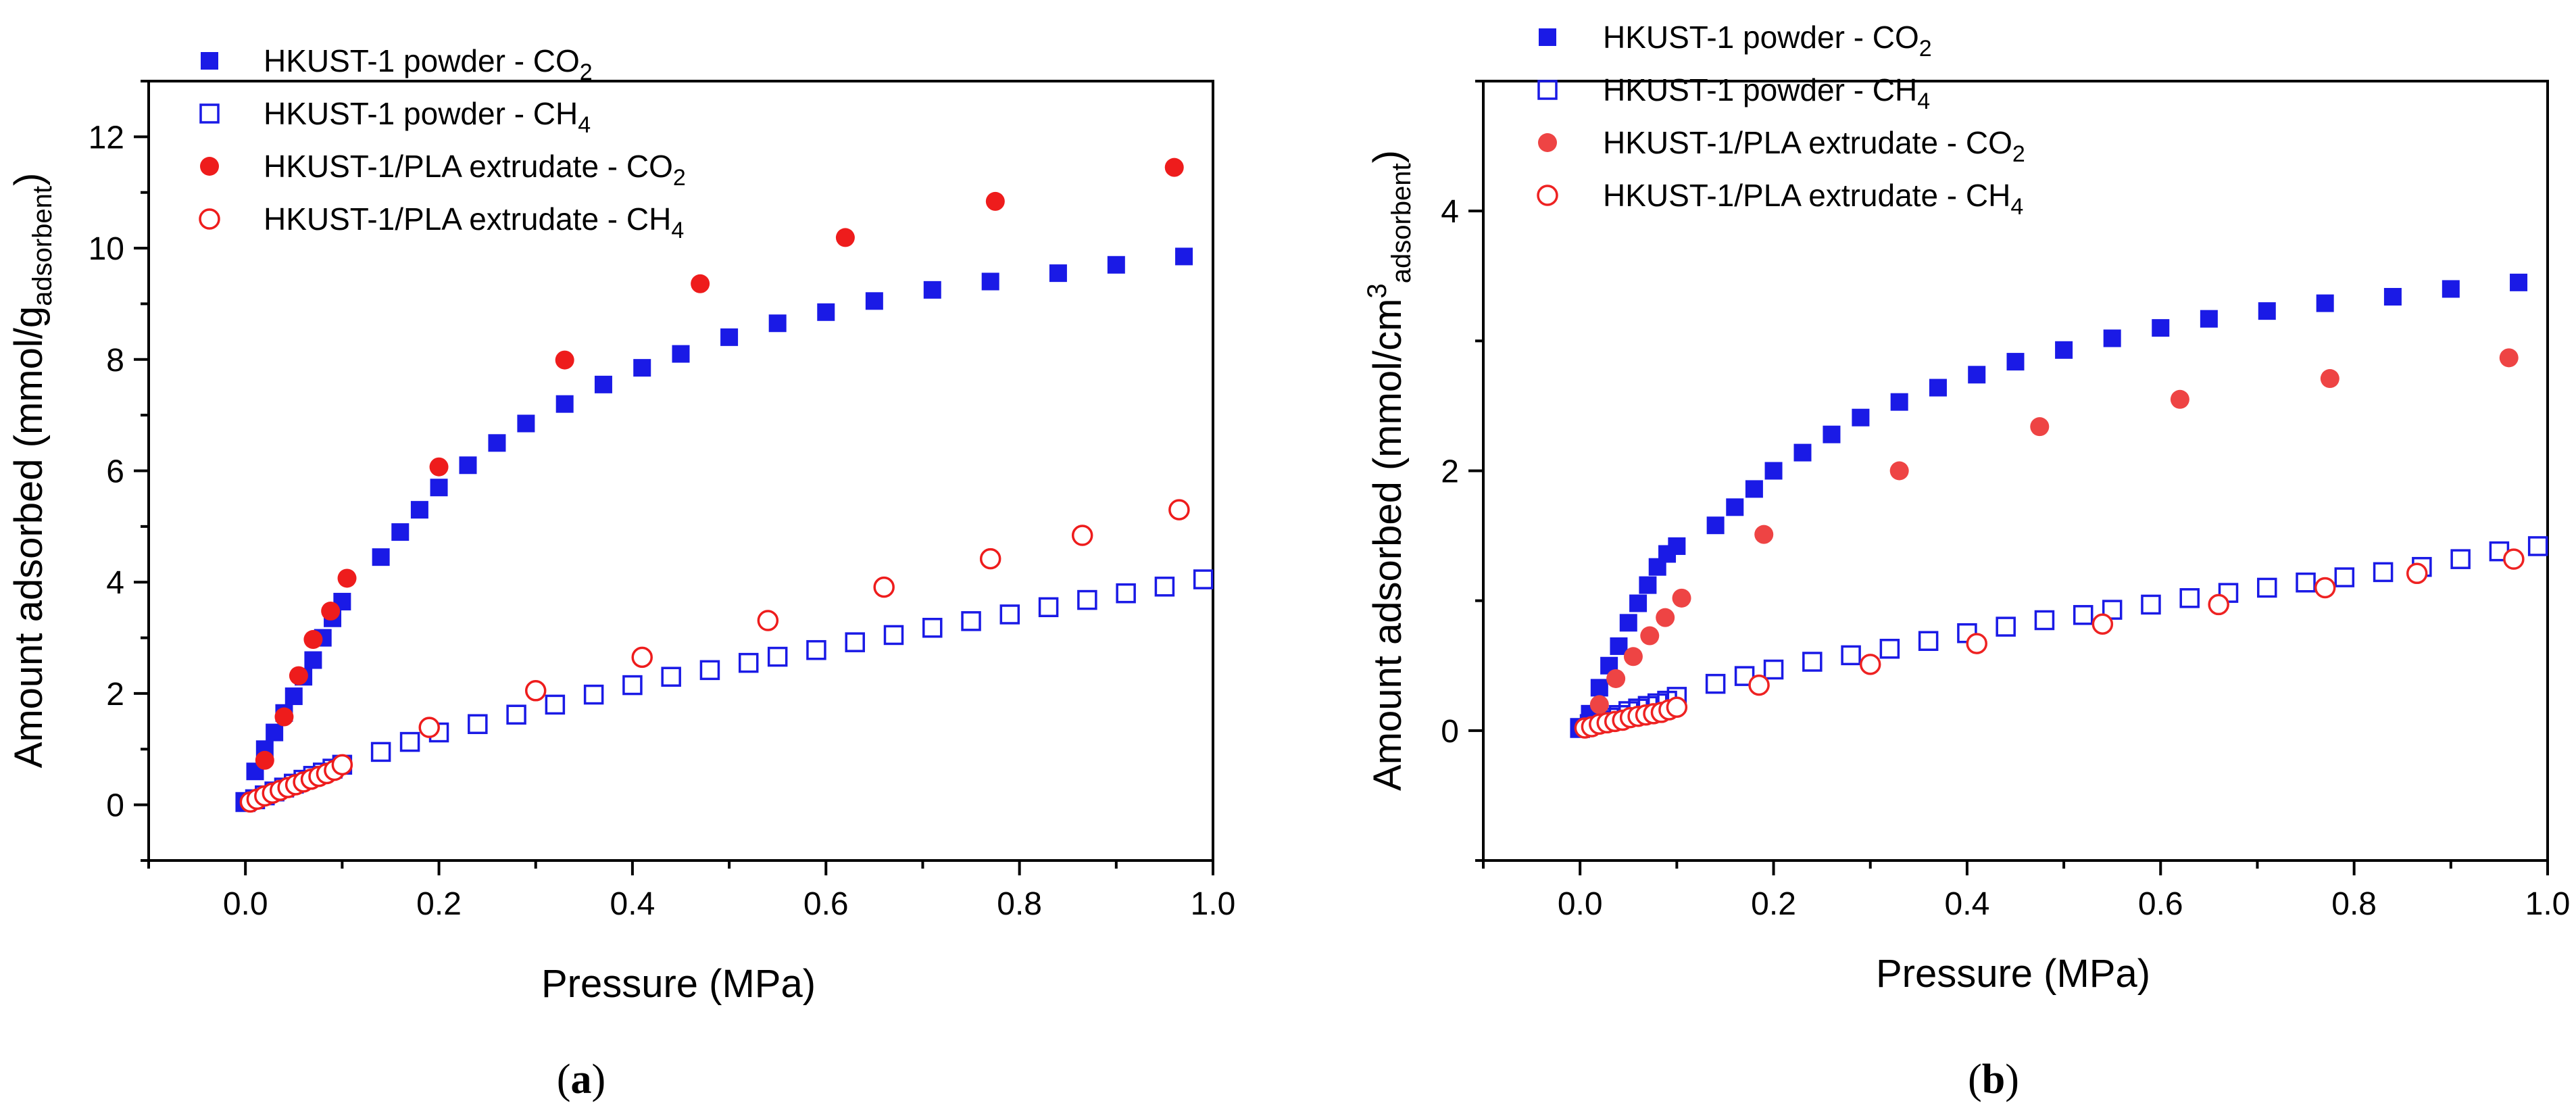 The height and width of the screenshot is (1116, 2576). I want to click on b-y-tick-label: 0, so click(1450, 732).